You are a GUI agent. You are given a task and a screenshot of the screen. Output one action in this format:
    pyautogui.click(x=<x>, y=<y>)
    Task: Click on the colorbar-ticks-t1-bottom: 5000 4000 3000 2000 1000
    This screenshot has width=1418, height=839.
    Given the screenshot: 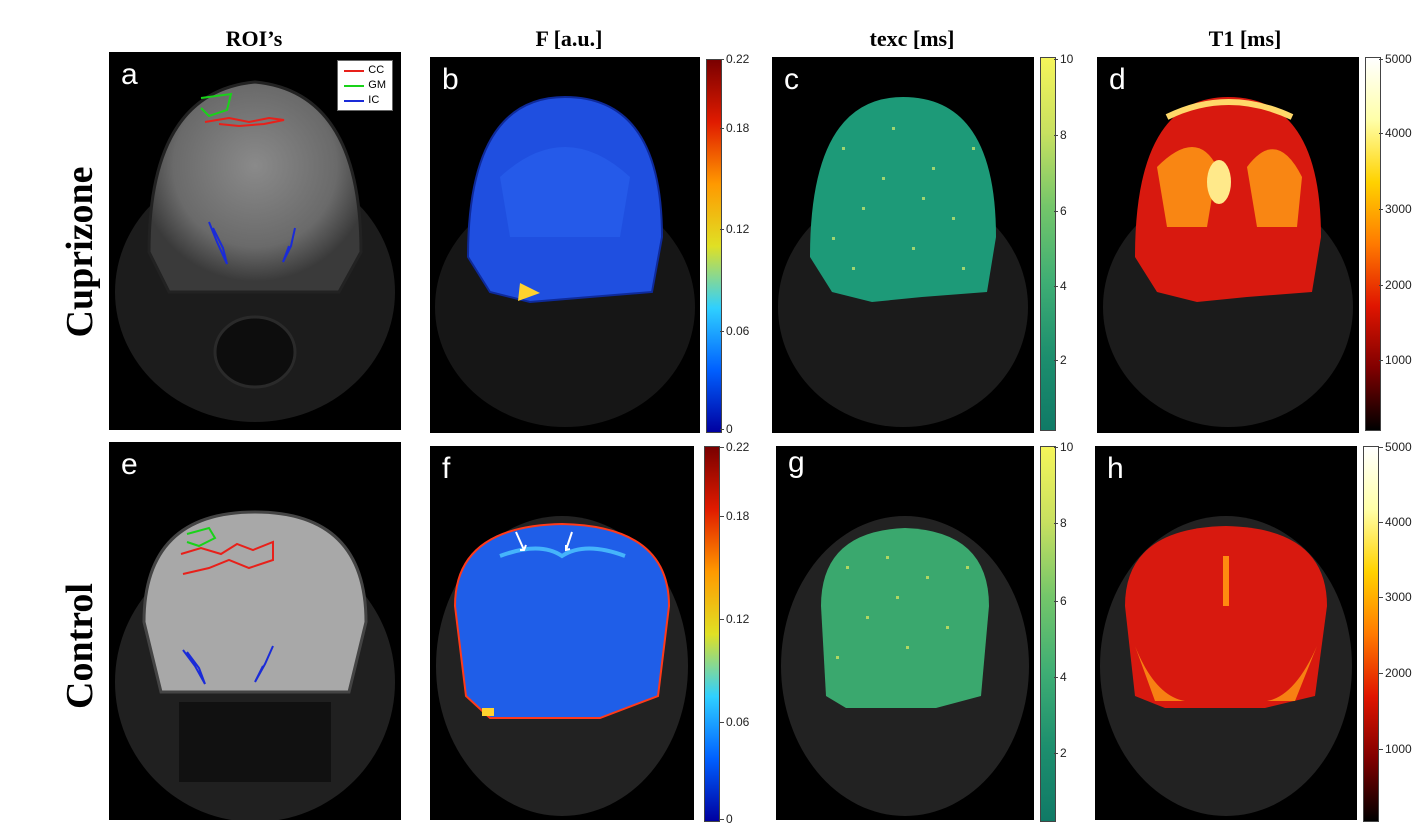 What is the action you would take?
    pyautogui.click(x=1398, y=630)
    